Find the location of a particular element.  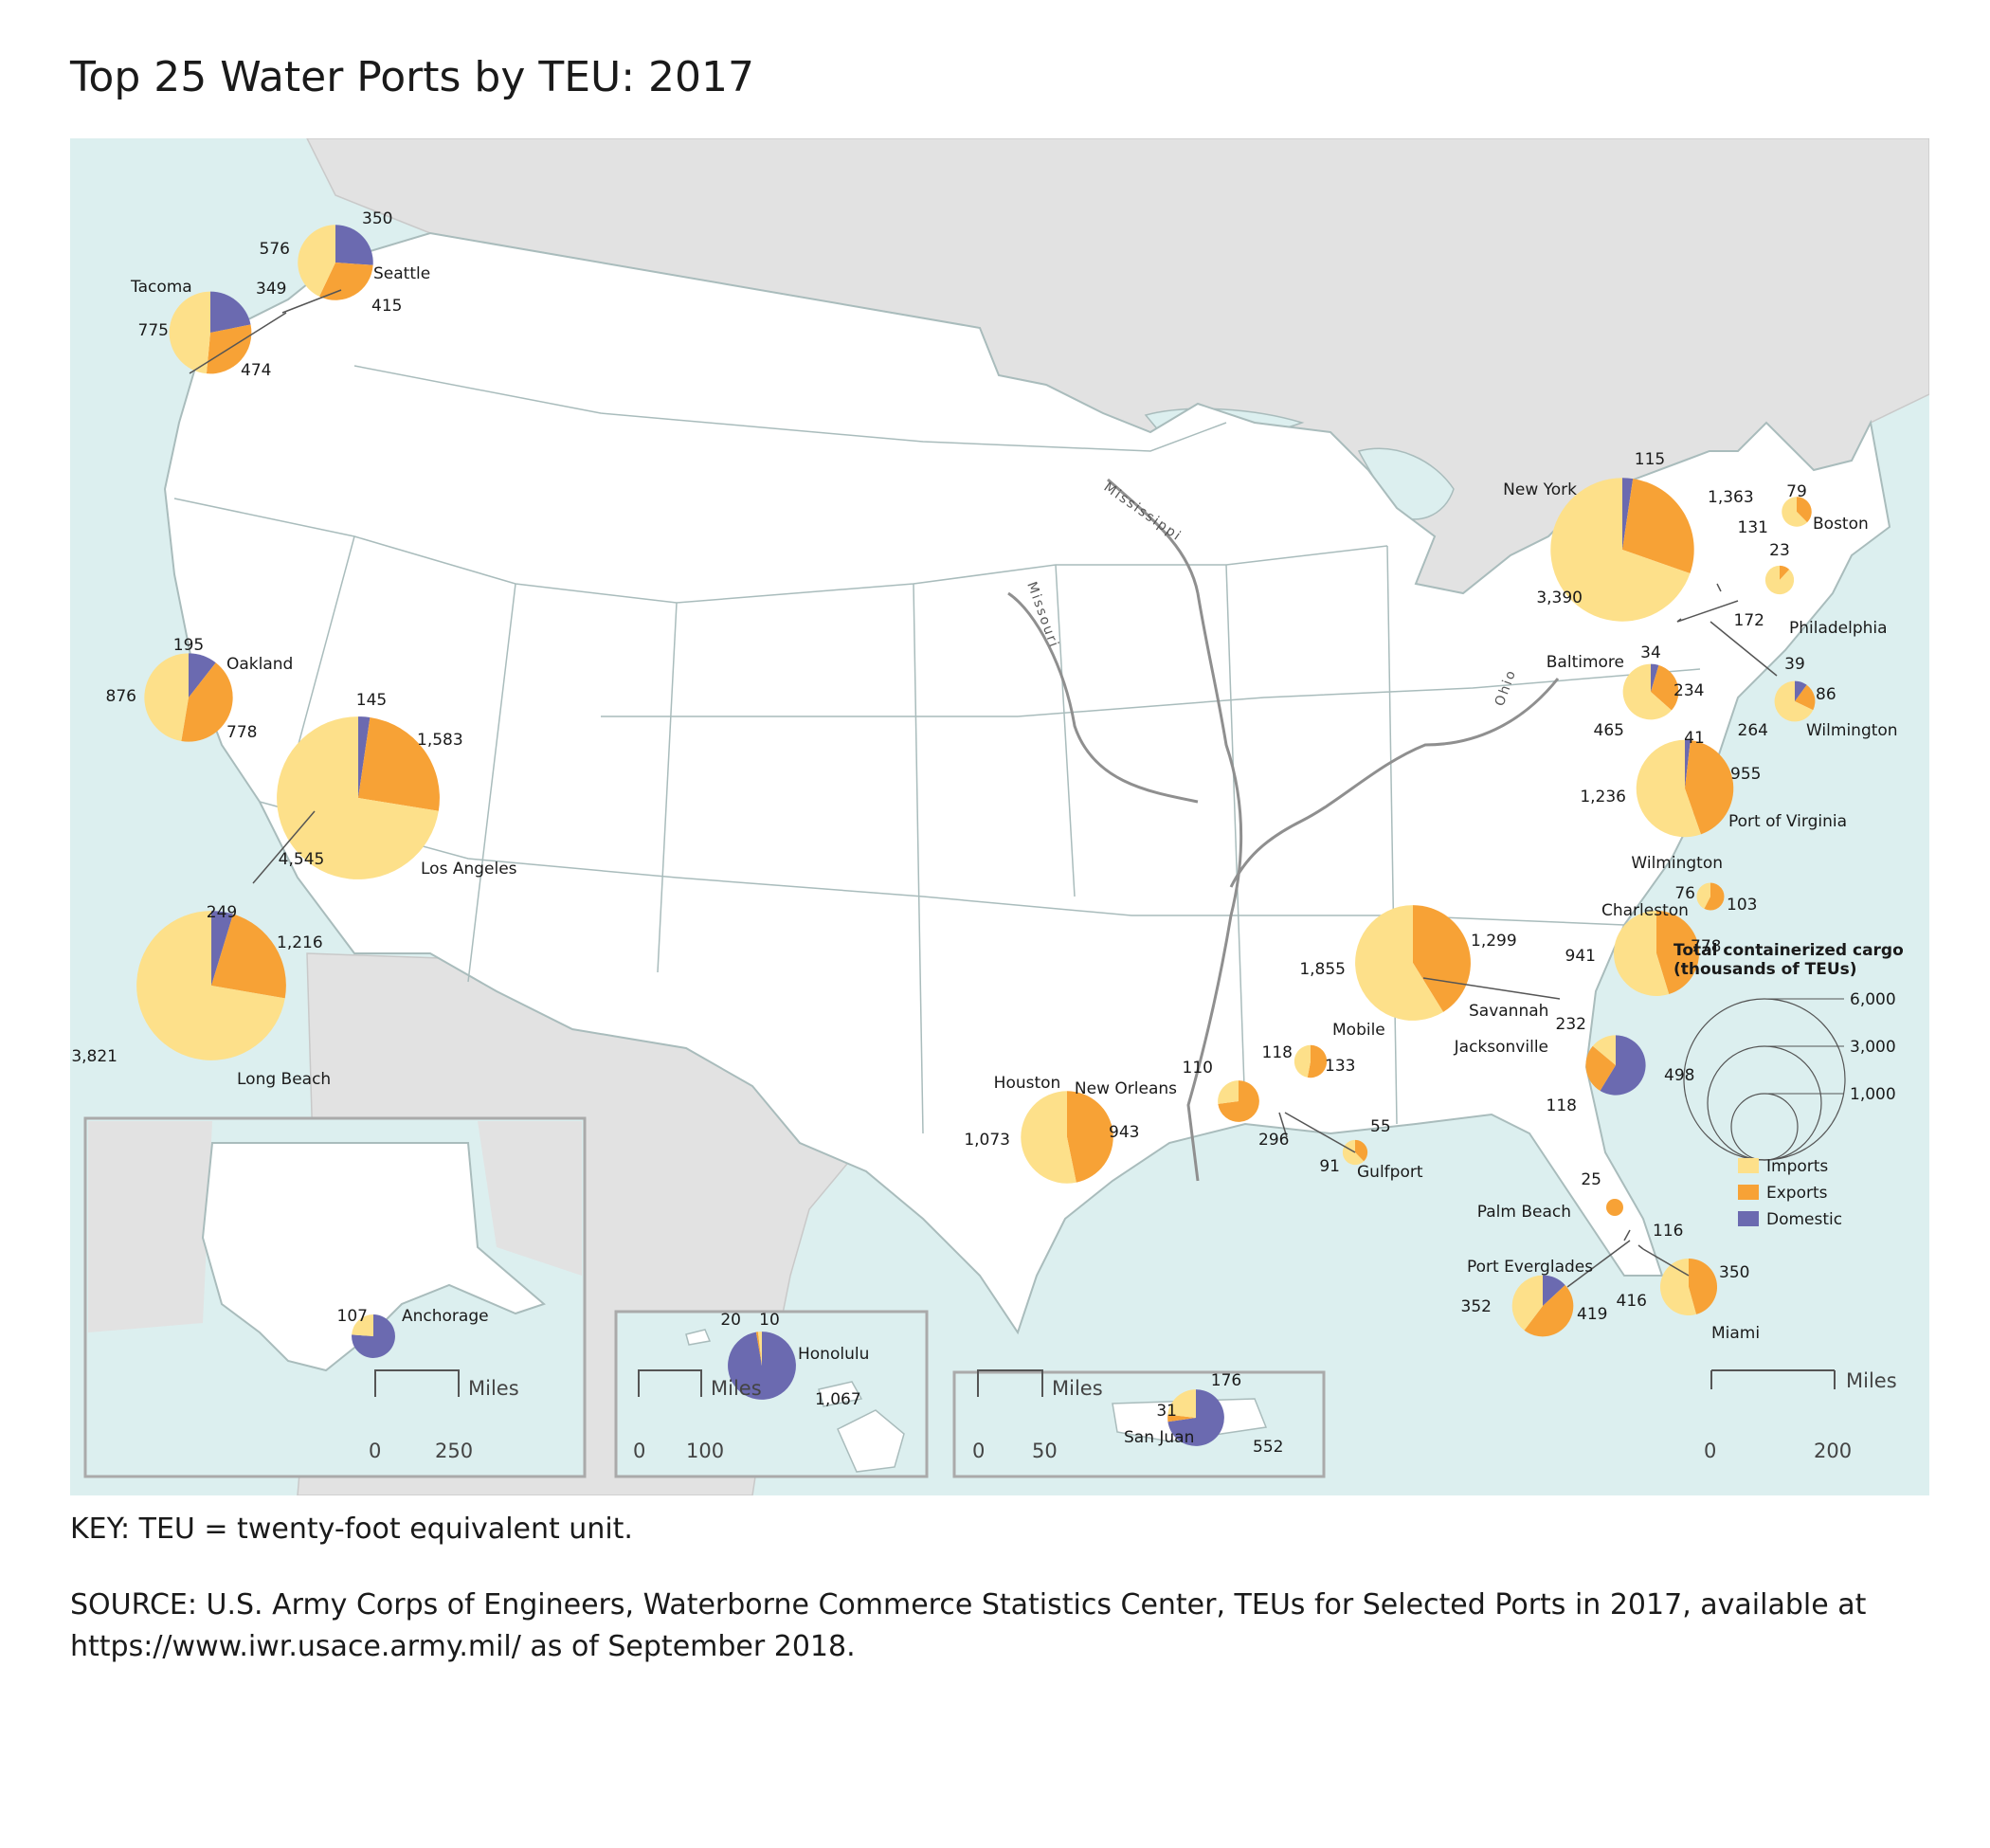

port-value-domestic: 145 is located at coordinates (371, 700).